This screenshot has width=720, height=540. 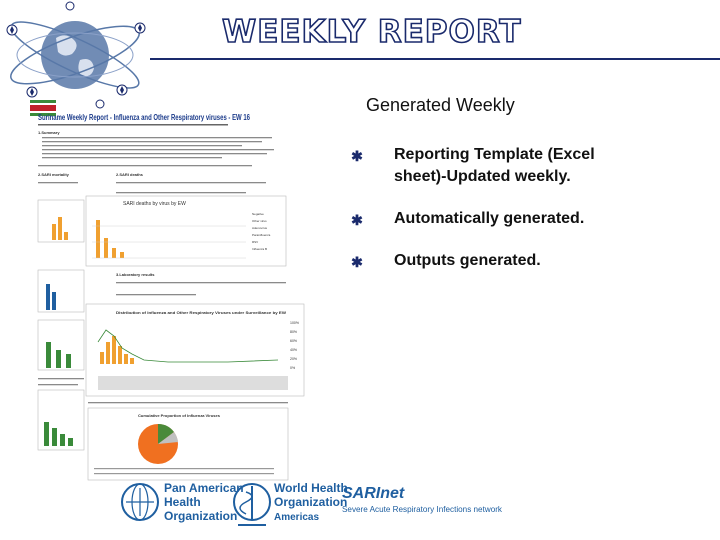 I want to click on chart2-y-tick: 60%, so click(x=293, y=341).